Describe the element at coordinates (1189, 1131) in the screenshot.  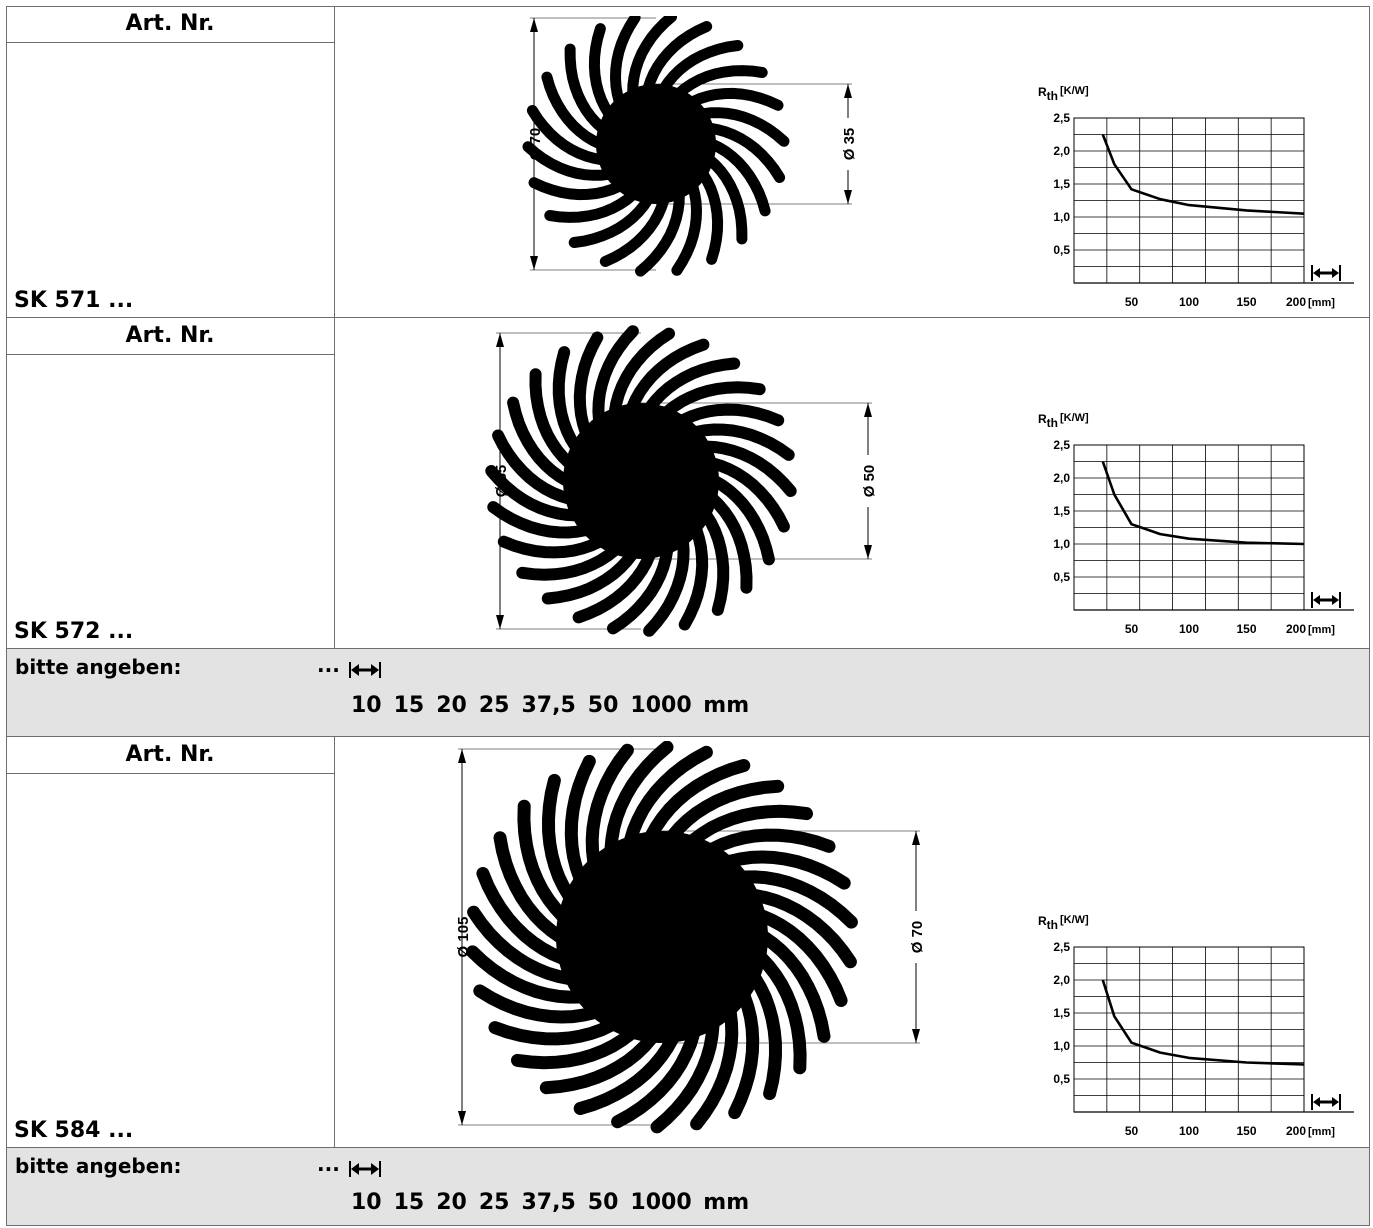
I see `x-tick-label: 100` at that location.